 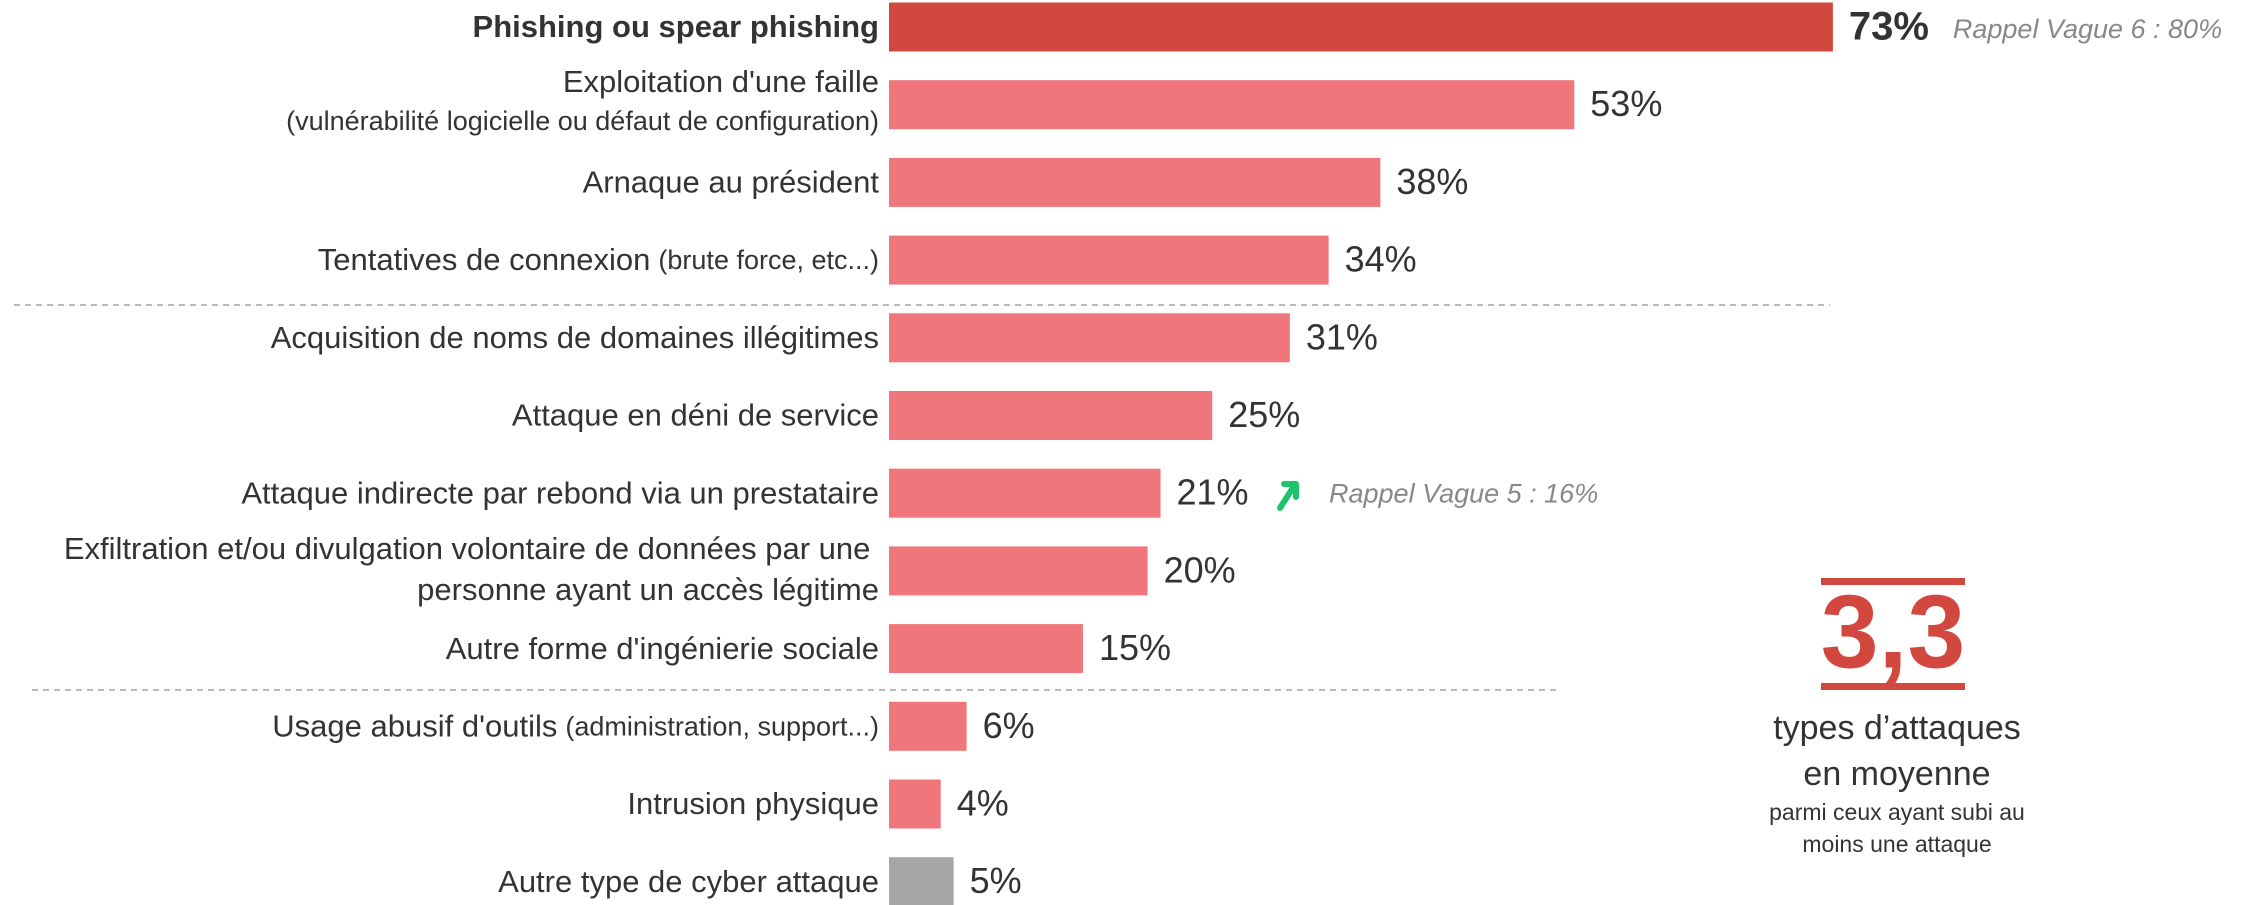 I want to click on summary-line: en moyenne, so click(x=1896, y=774).